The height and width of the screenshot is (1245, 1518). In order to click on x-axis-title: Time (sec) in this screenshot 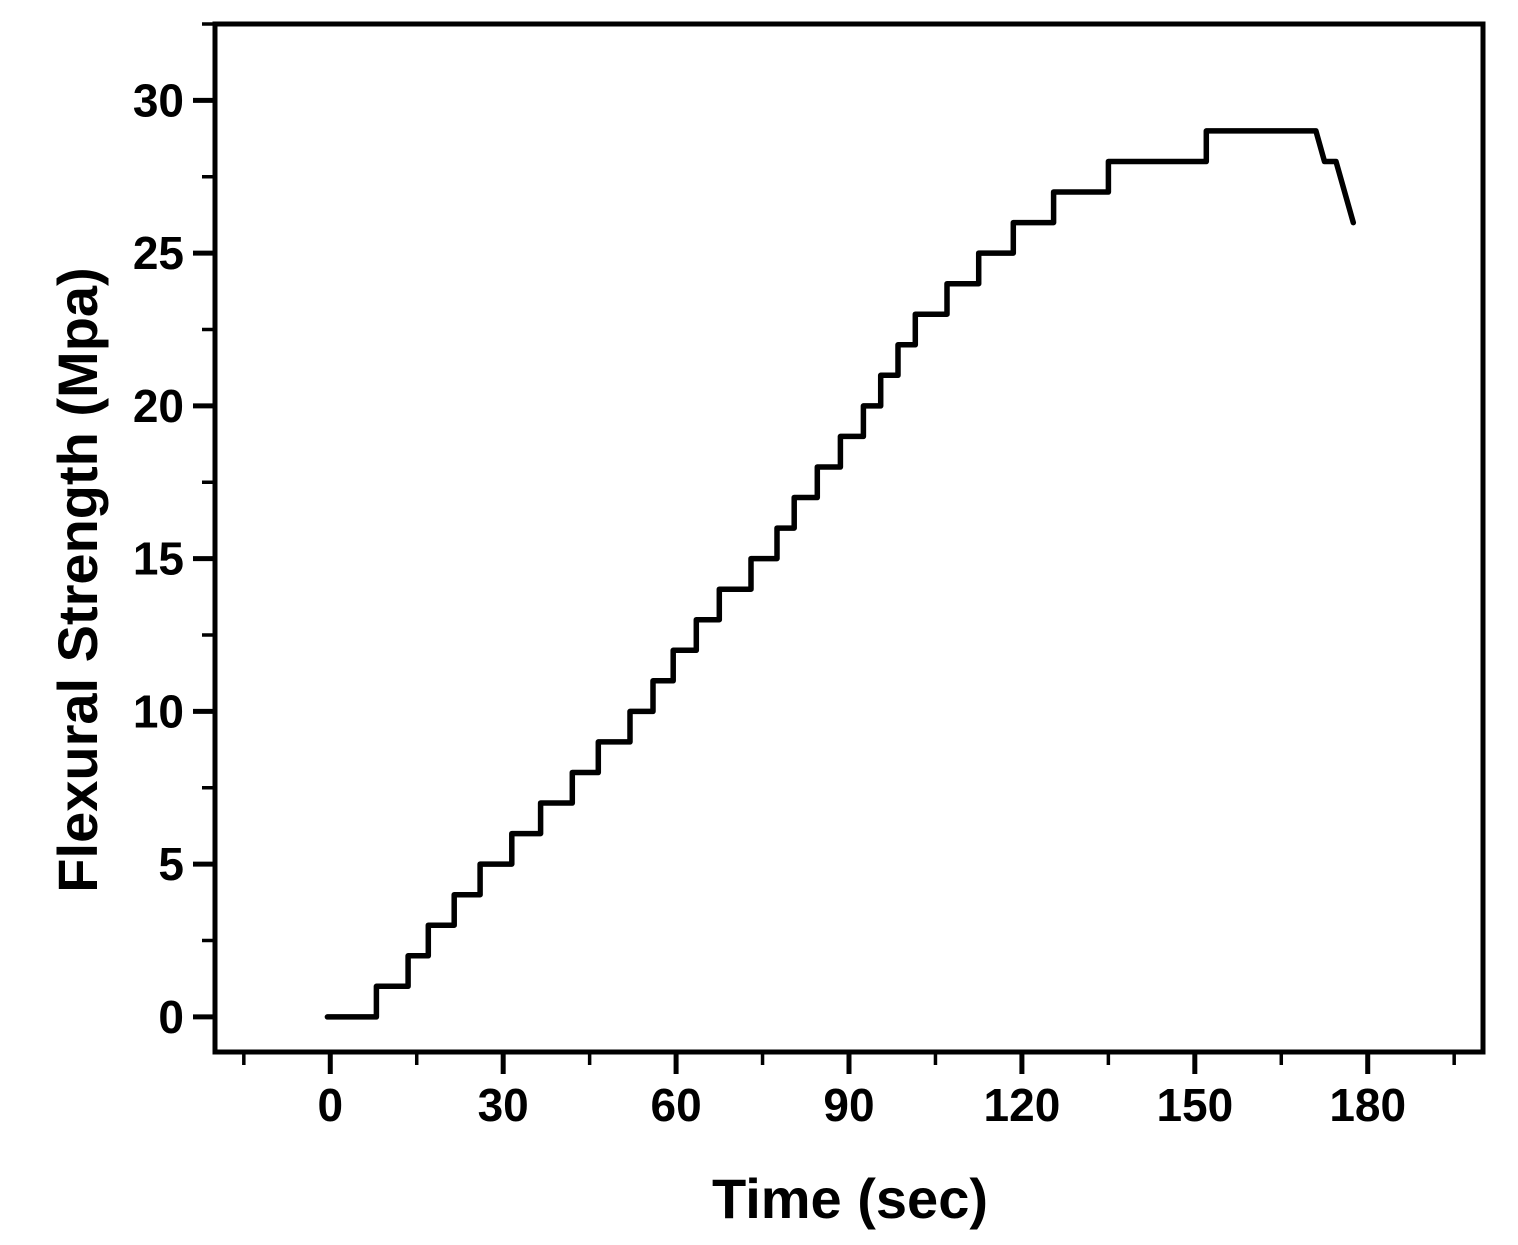, I will do `click(850, 1198)`.